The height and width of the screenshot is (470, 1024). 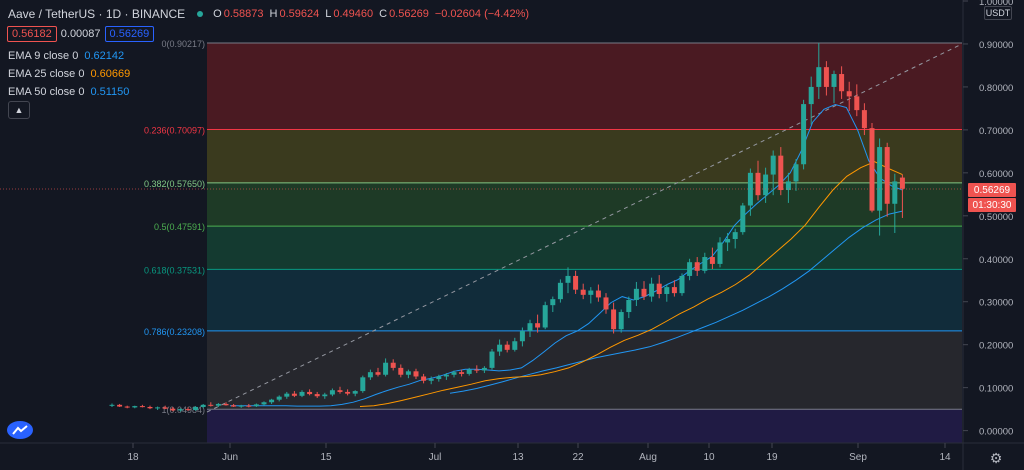 What do you see at coordinates (996, 432) in the screenshot?
I see `price-tick-label: 0.00000` at bounding box center [996, 432].